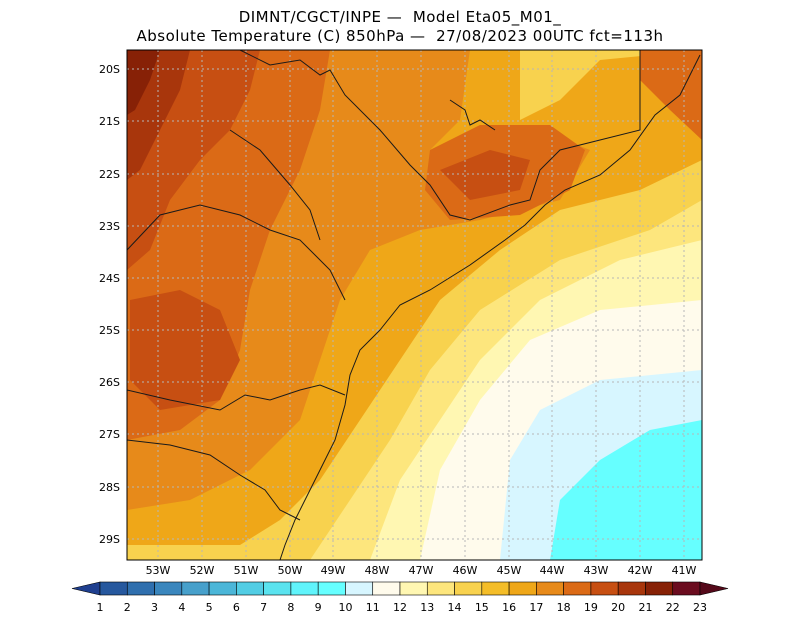 The image size is (800, 618). I want to click on lon-label: 51W, so click(246, 570).